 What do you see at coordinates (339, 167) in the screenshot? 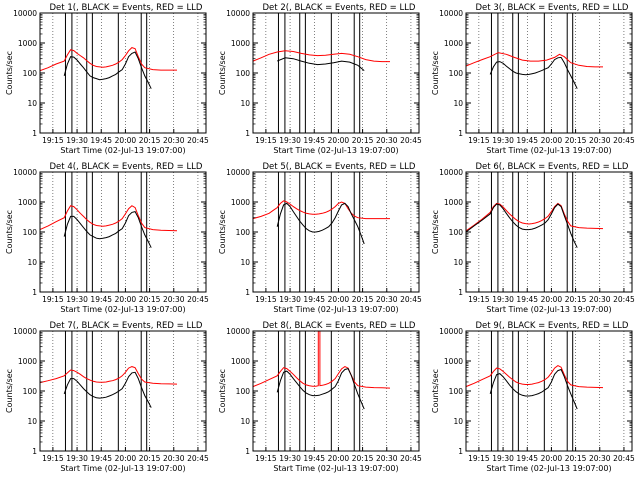
I see `panel-title: Det 5(, BLACK = Events, RED = LLD` at bounding box center [339, 167].